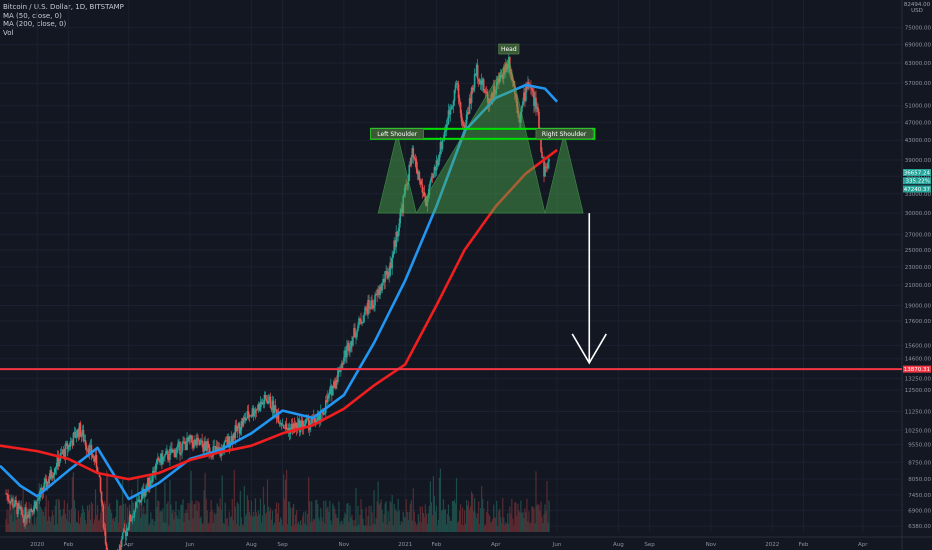 The image size is (932, 550). Describe the element at coordinates (917, 369) in the screenshot. I see `target-badge-bg` at that location.